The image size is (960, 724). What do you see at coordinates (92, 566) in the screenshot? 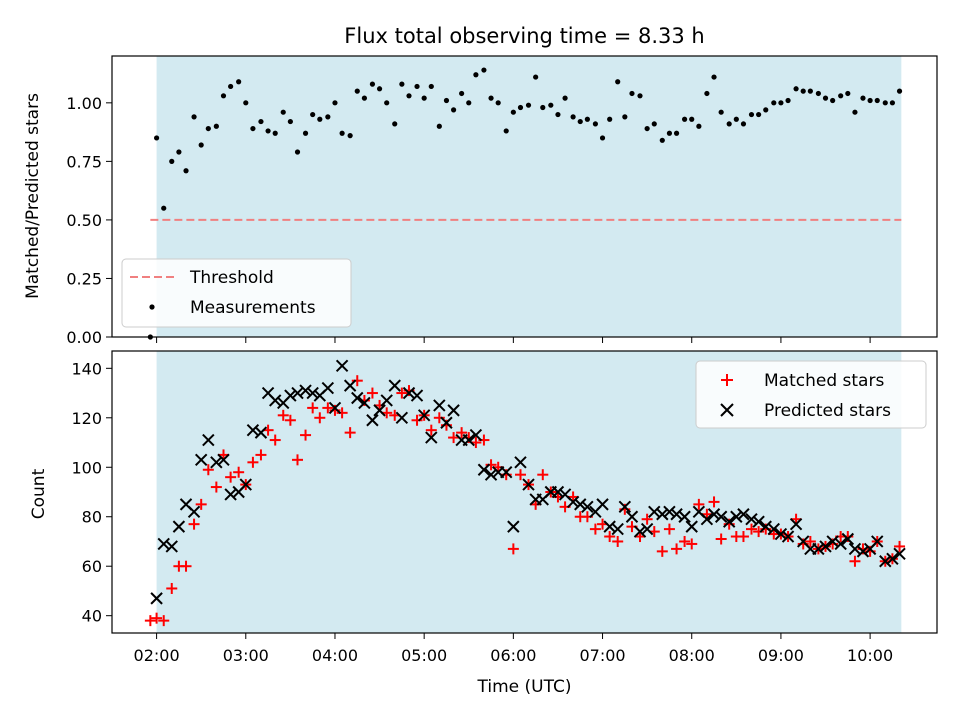
I see `y-tick-label: 60` at bounding box center [92, 566].